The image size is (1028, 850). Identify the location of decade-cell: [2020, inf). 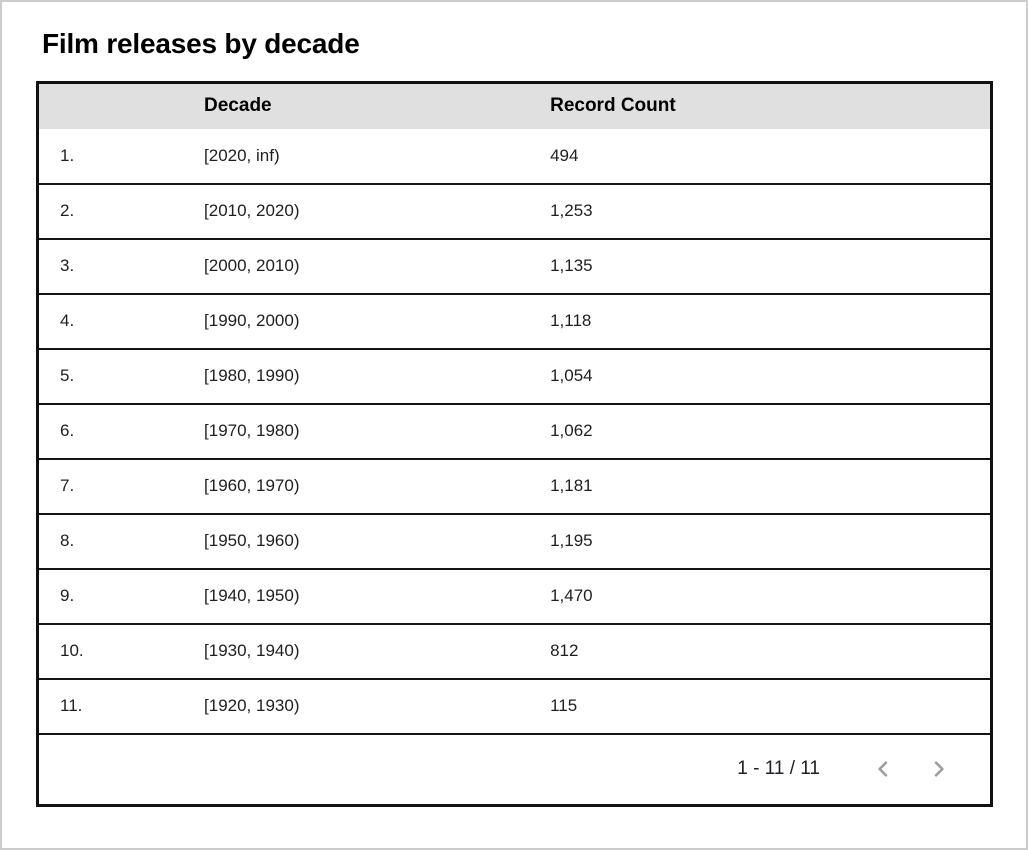
(377, 156).